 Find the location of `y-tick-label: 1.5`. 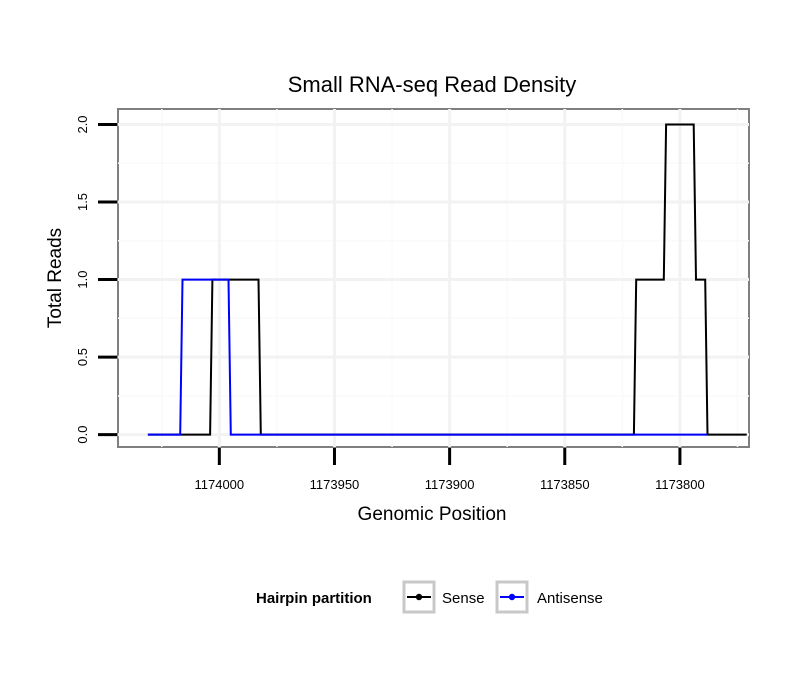

y-tick-label: 1.5 is located at coordinates (82, 202).